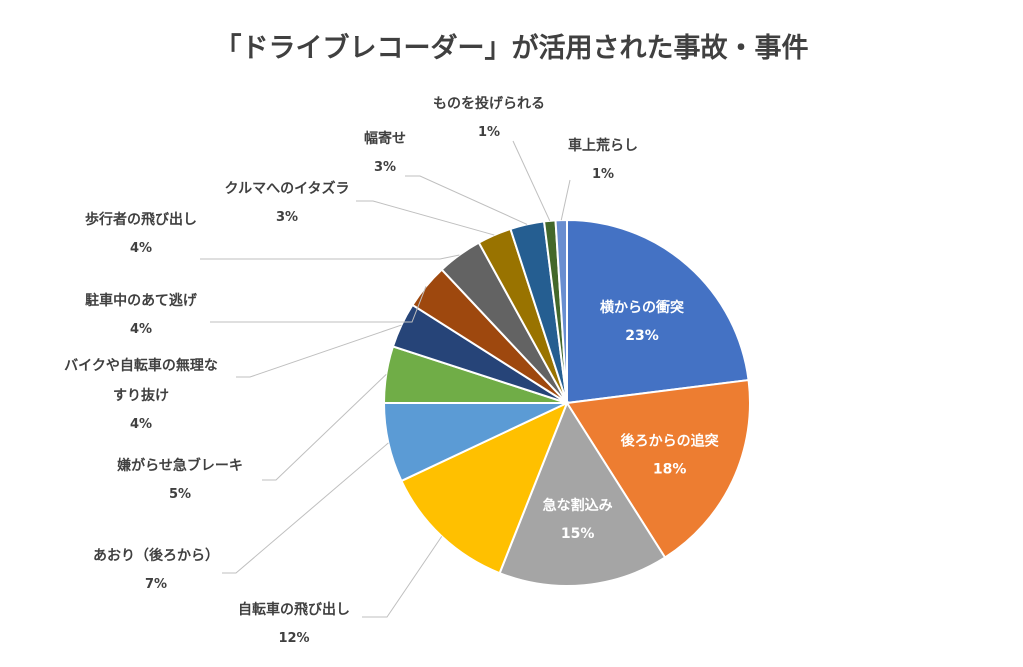 The width and height of the screenshot is (1023, 667). I want to click on slice-label-value: 23%, so click(642, 336).